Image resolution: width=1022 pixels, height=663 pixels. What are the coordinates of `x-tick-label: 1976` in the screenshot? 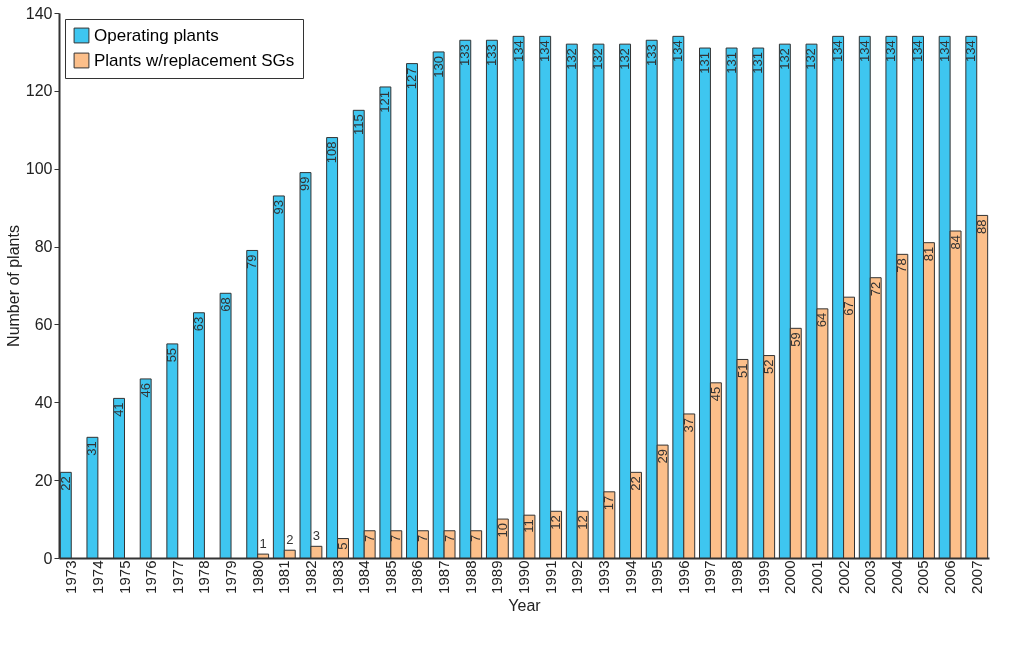 It's located at (151, 577).